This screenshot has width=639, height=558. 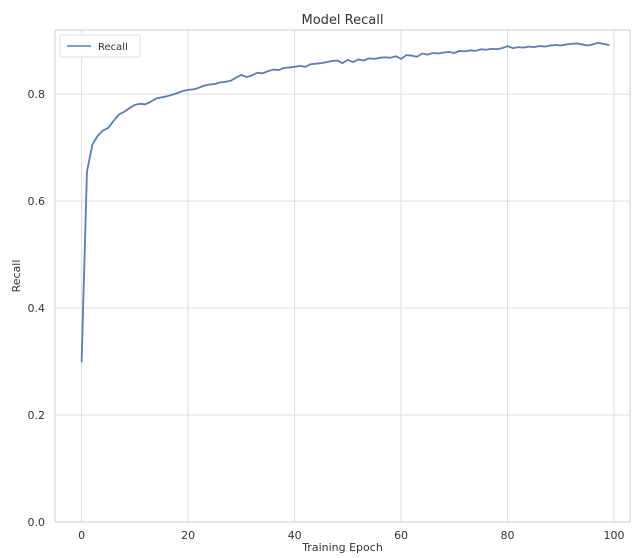 I want to click on legend: Recall, so click(x=100, y=46).